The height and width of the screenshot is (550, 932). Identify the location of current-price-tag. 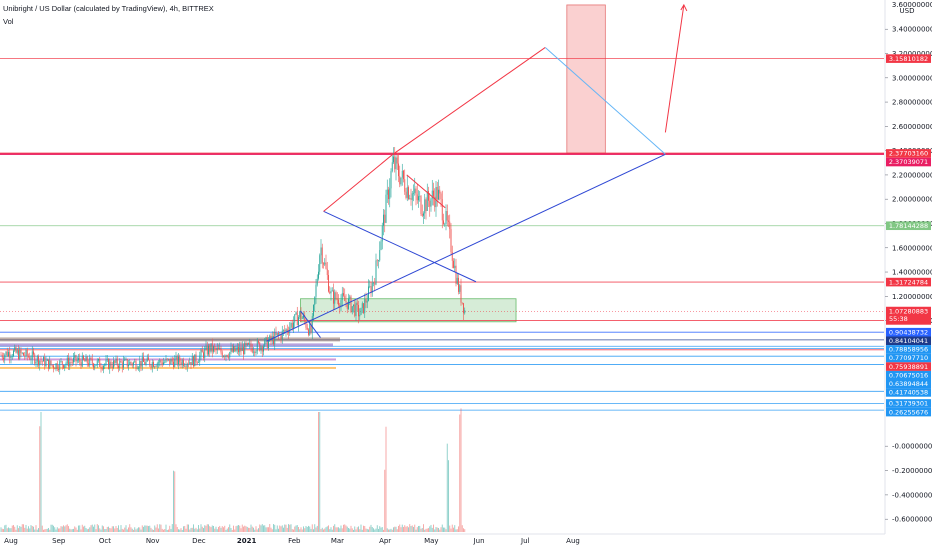
(908, 314).